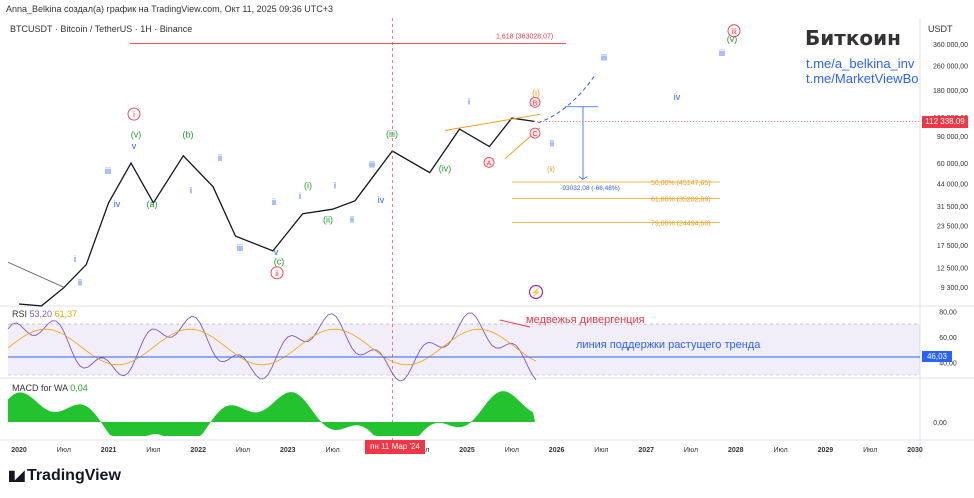  Describe the element at coordinates (950, 91) in the screenshot. I see `price-axis-tick-label: 180 000,00` at that location.